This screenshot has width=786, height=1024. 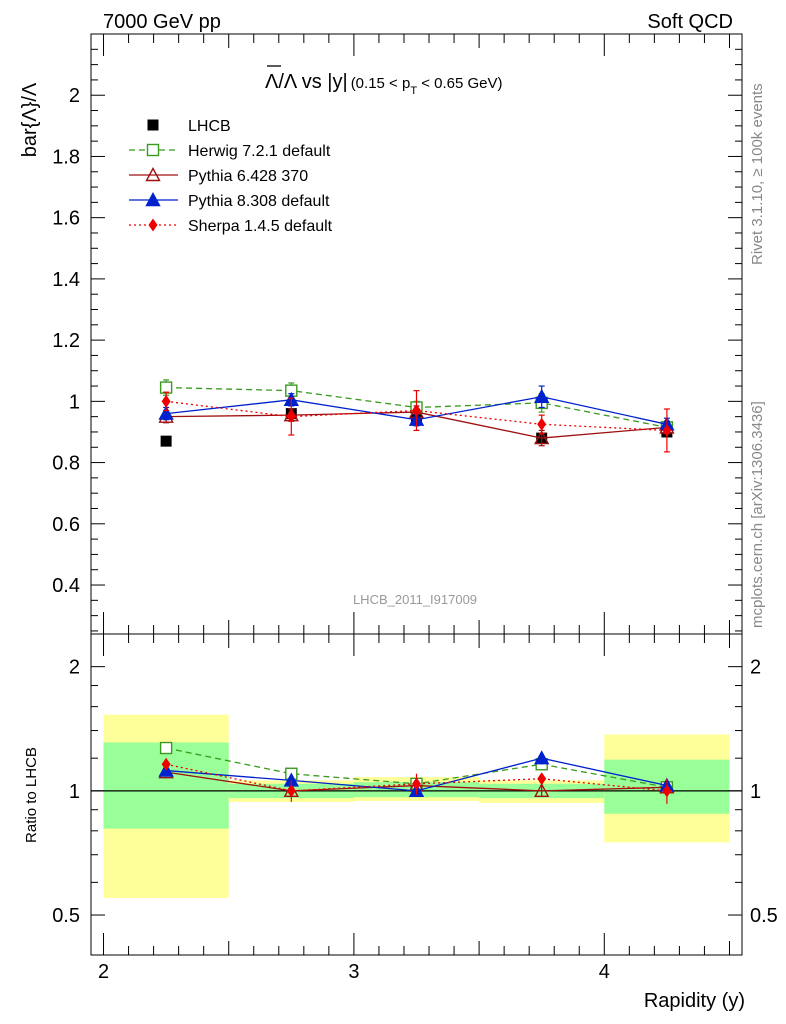 I want to click on chart-title: Λ/Λ vs |y| (0.15 < pT < 0.65 GeV), so click(x=384, y=84).